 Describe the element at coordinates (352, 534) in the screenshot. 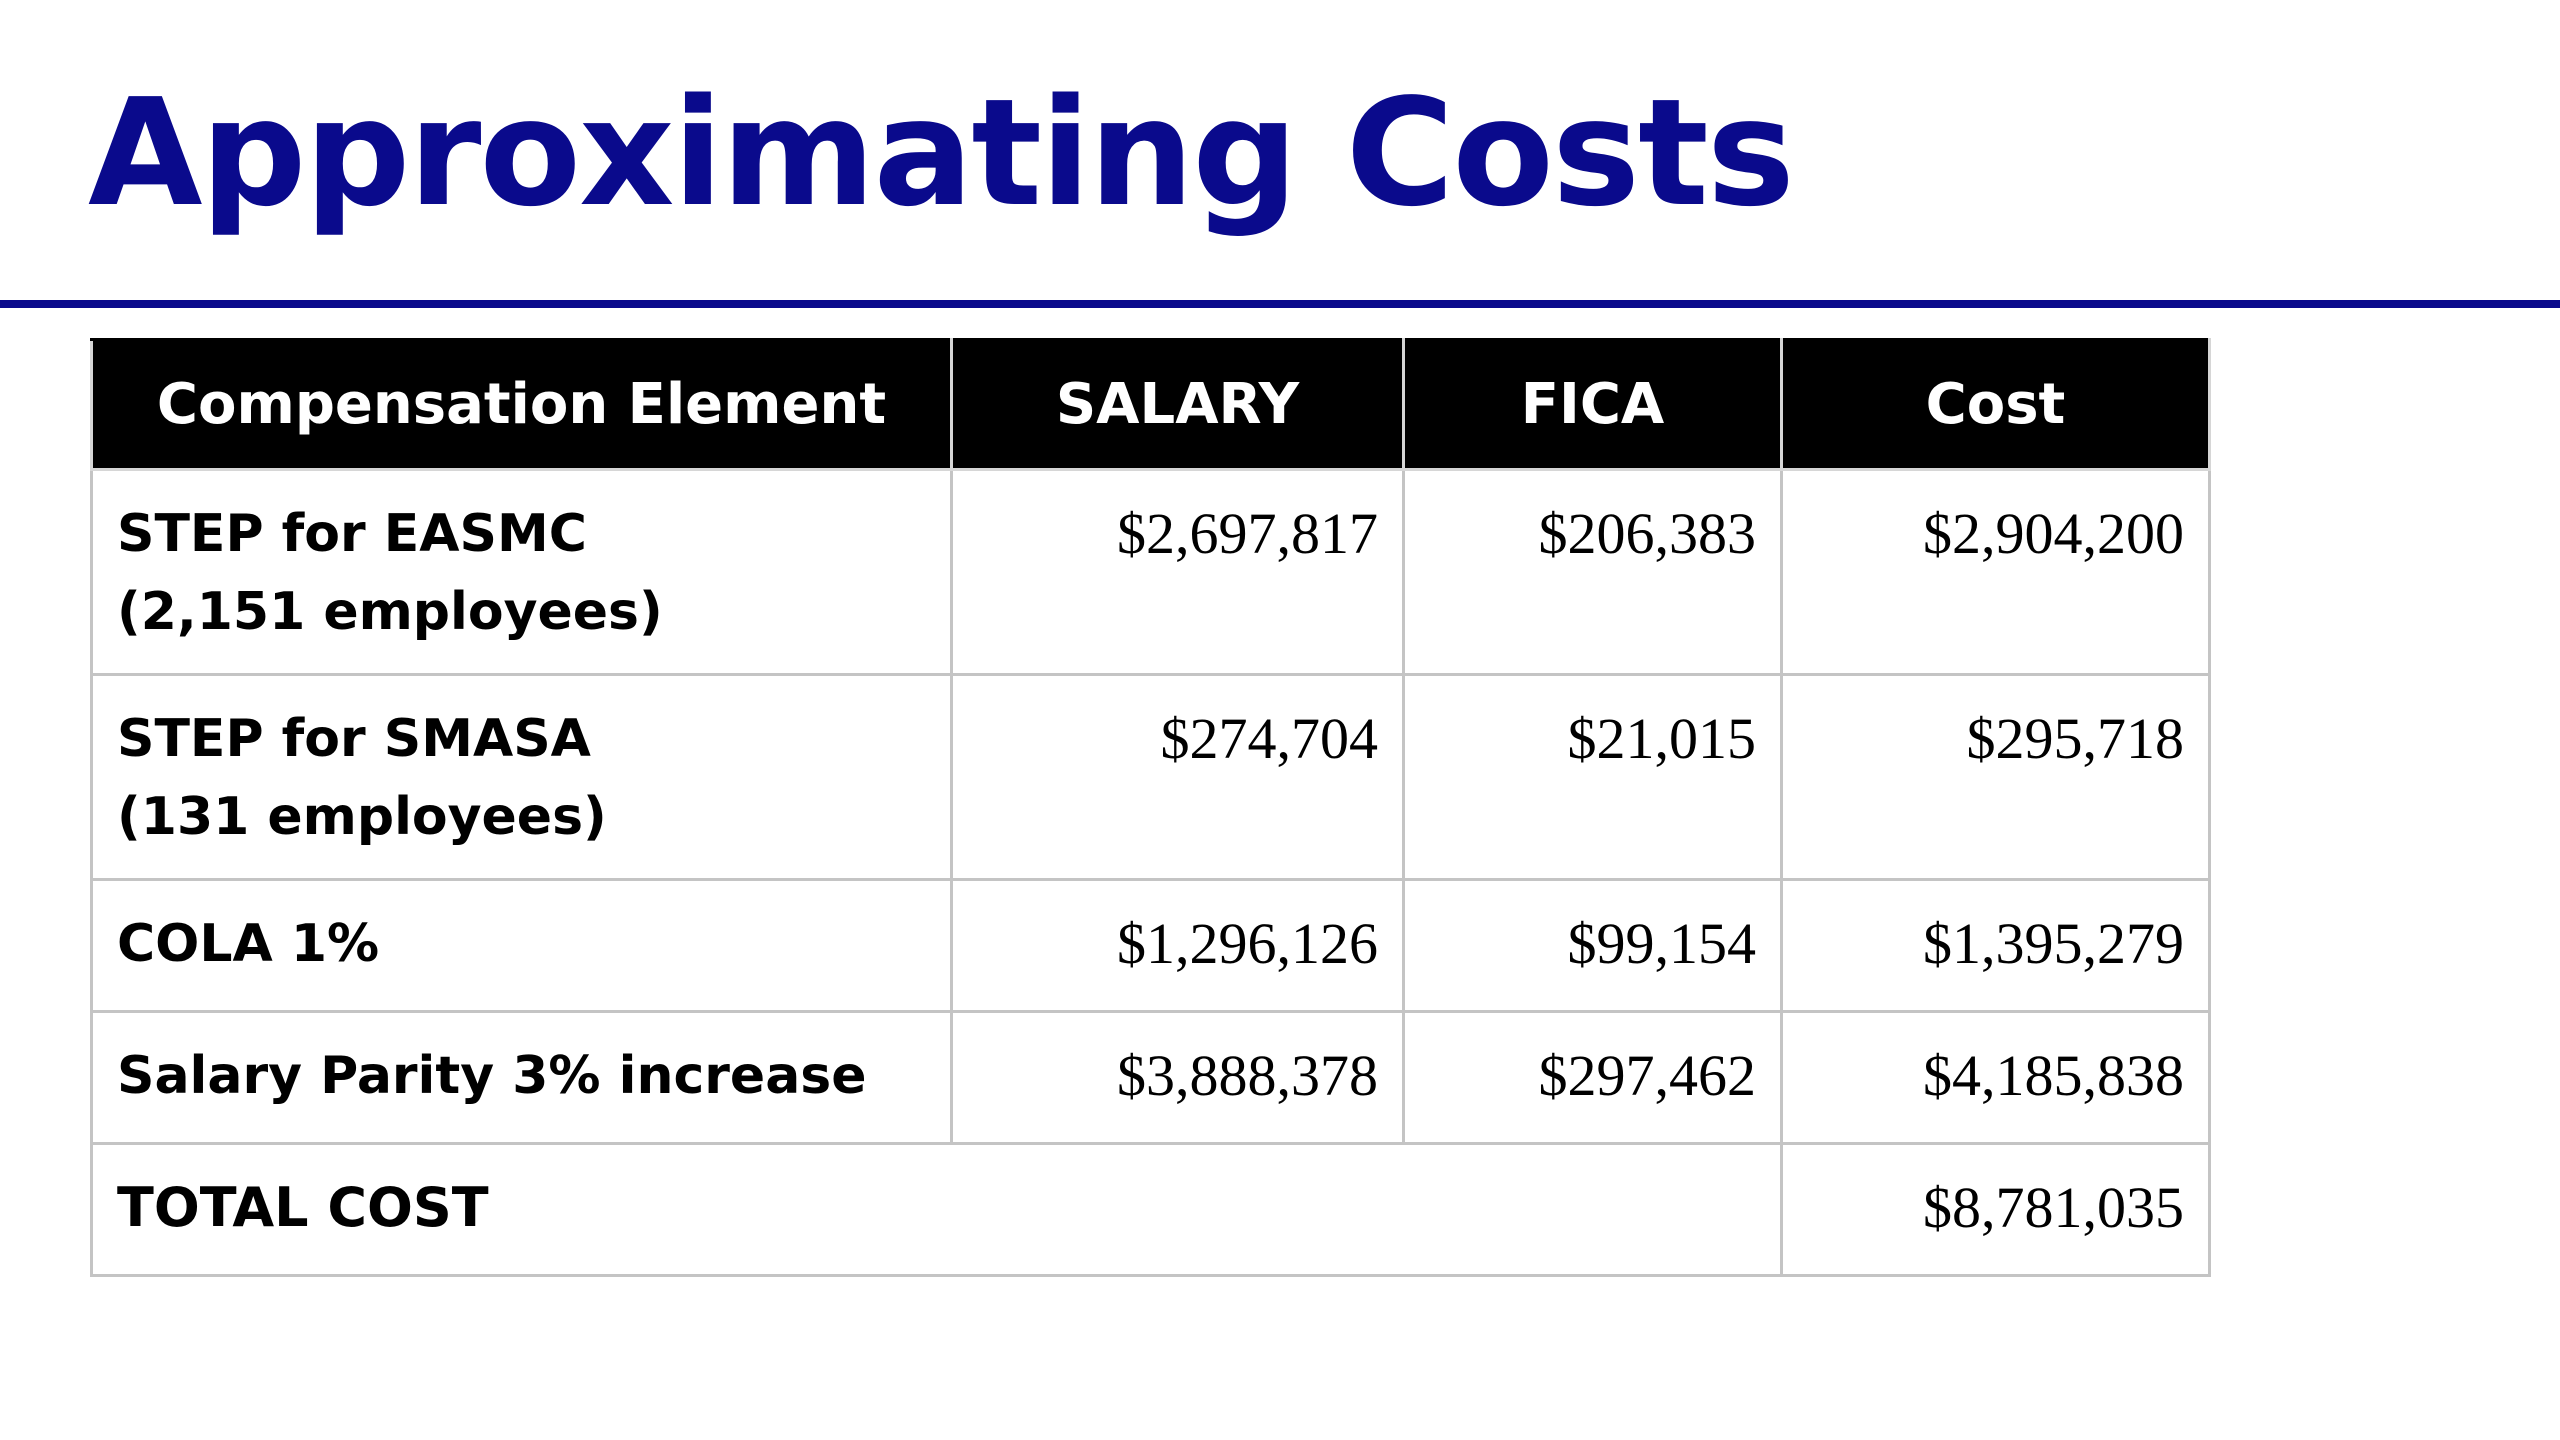

I see `row-label-line1: STEP for EASMC` at that location.